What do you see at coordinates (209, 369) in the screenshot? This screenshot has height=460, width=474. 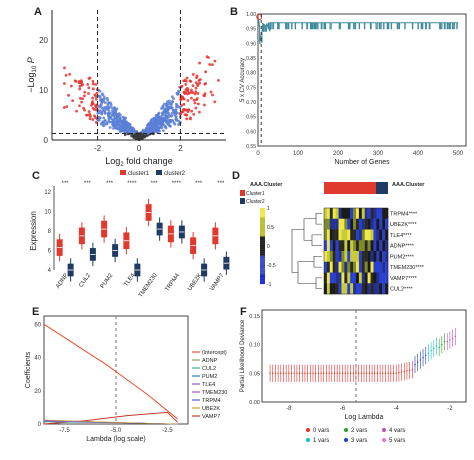 I see `legend-label: CUL2` at bounding box center [209, 369].